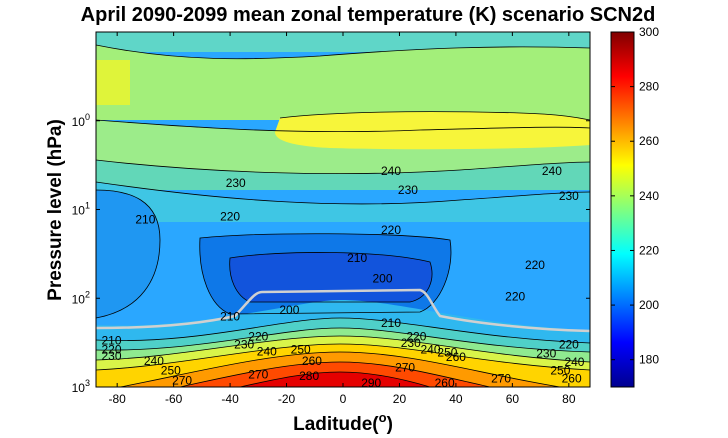 This screenshot has width=728, height=438. Describe the element at coordinates (81, 386) in the screenshot. I see `y-tick-label: 10³` at that location.